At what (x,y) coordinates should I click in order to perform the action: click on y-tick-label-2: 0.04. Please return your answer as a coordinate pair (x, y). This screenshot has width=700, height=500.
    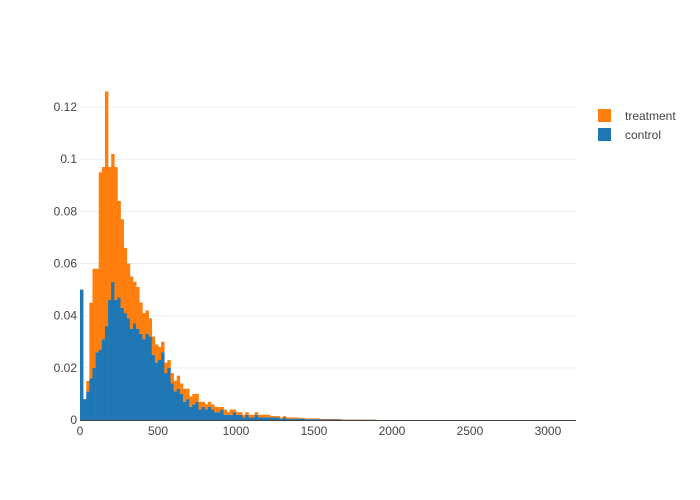
    Looking at the image, I should click on (66, 316).